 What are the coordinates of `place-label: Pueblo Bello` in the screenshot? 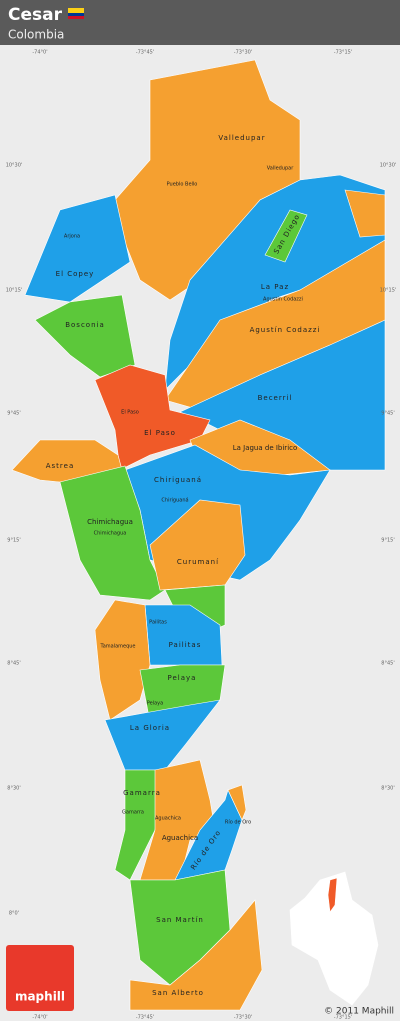 It's located at (182, 185).